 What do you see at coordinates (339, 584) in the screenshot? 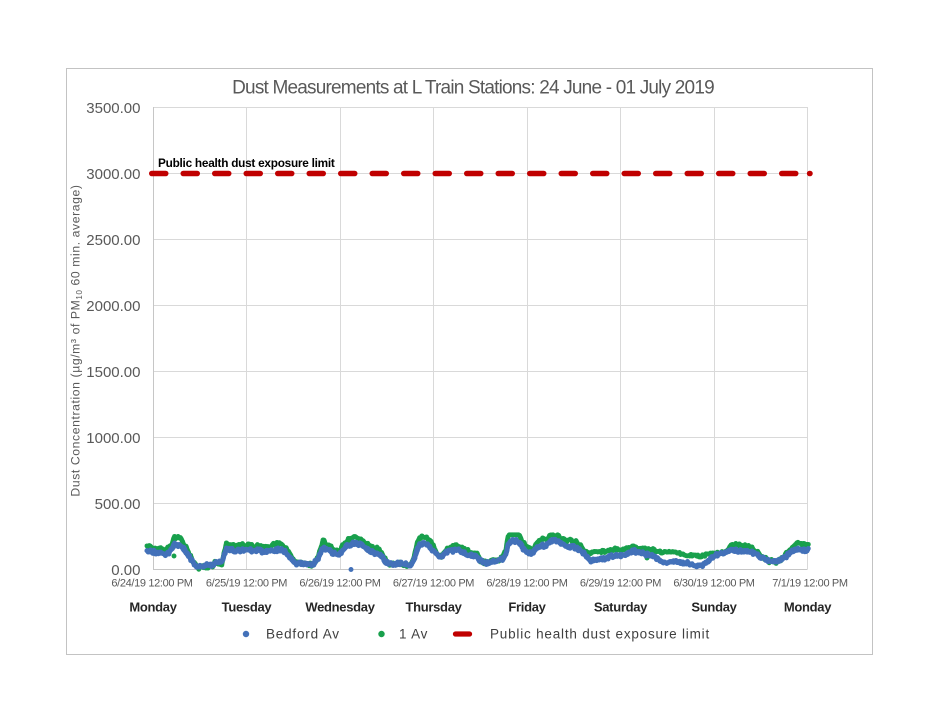
I see `svg-text: 6/26/19 12:00 PM` at bounding box center [339, 584].